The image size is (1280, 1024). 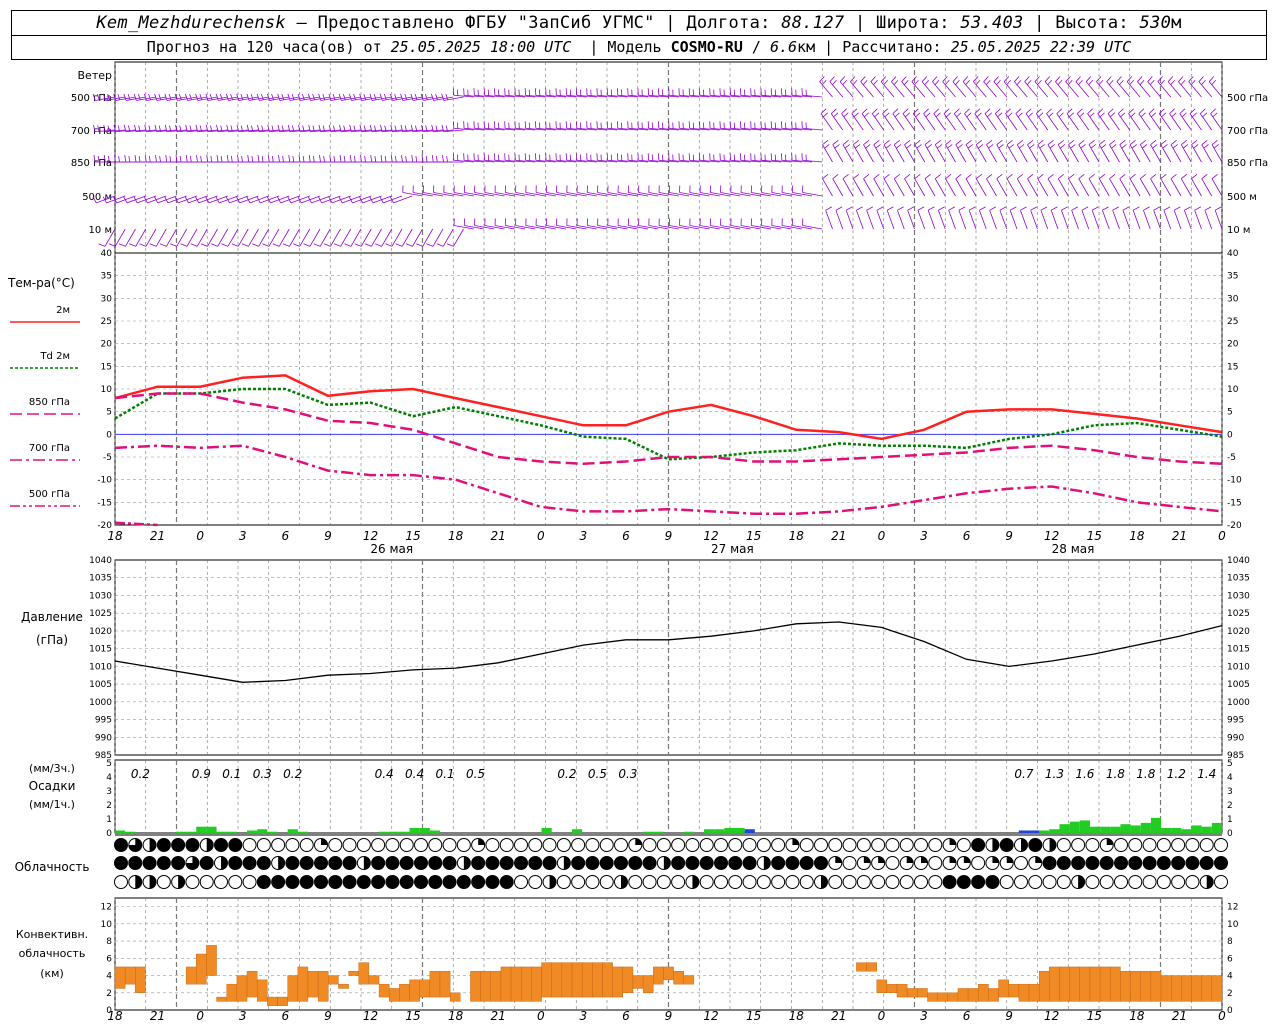 What do you see at coordinates (669, 1016) in the screenshot?
I see `time-tick-label-bottom: 9` at bounding box center [669, 1016].